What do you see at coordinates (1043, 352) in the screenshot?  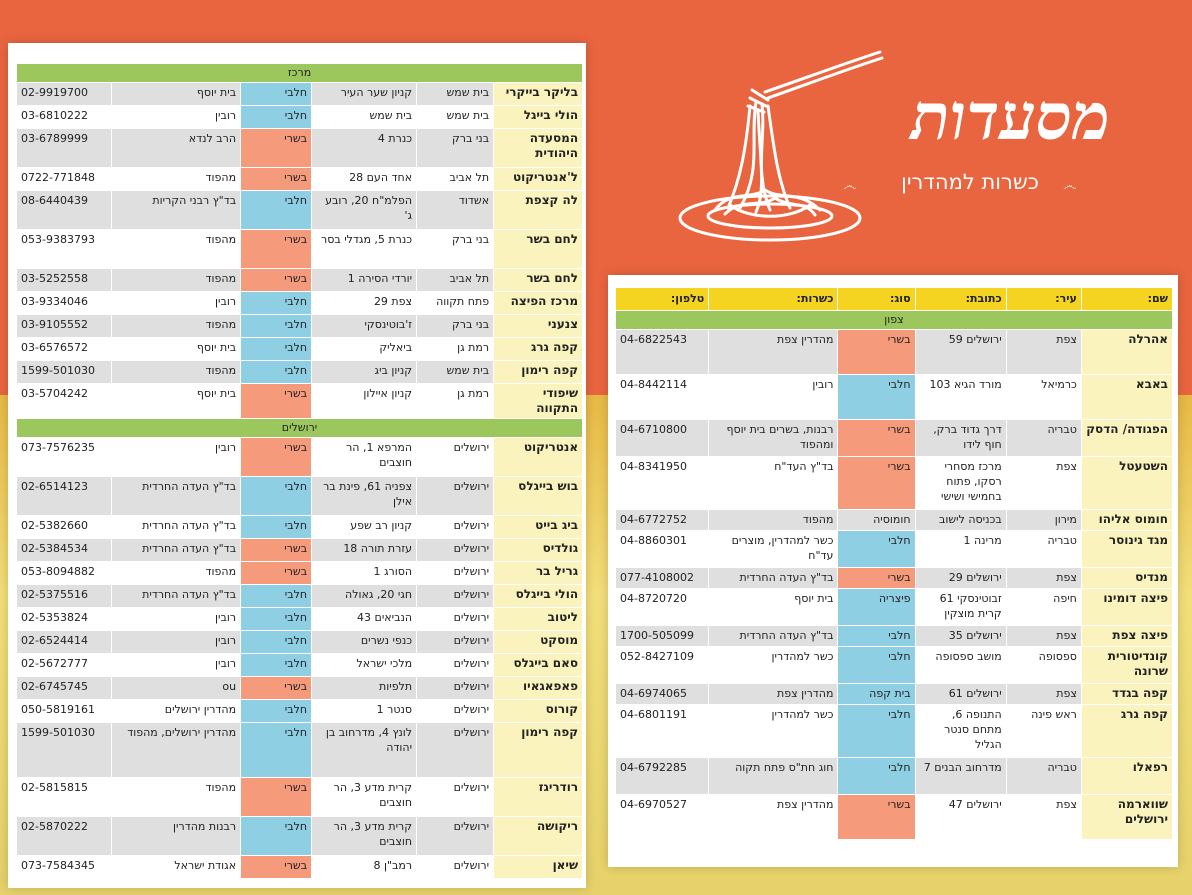 I see `restaurant-city: צפת` at bounding box center [1043, 352].